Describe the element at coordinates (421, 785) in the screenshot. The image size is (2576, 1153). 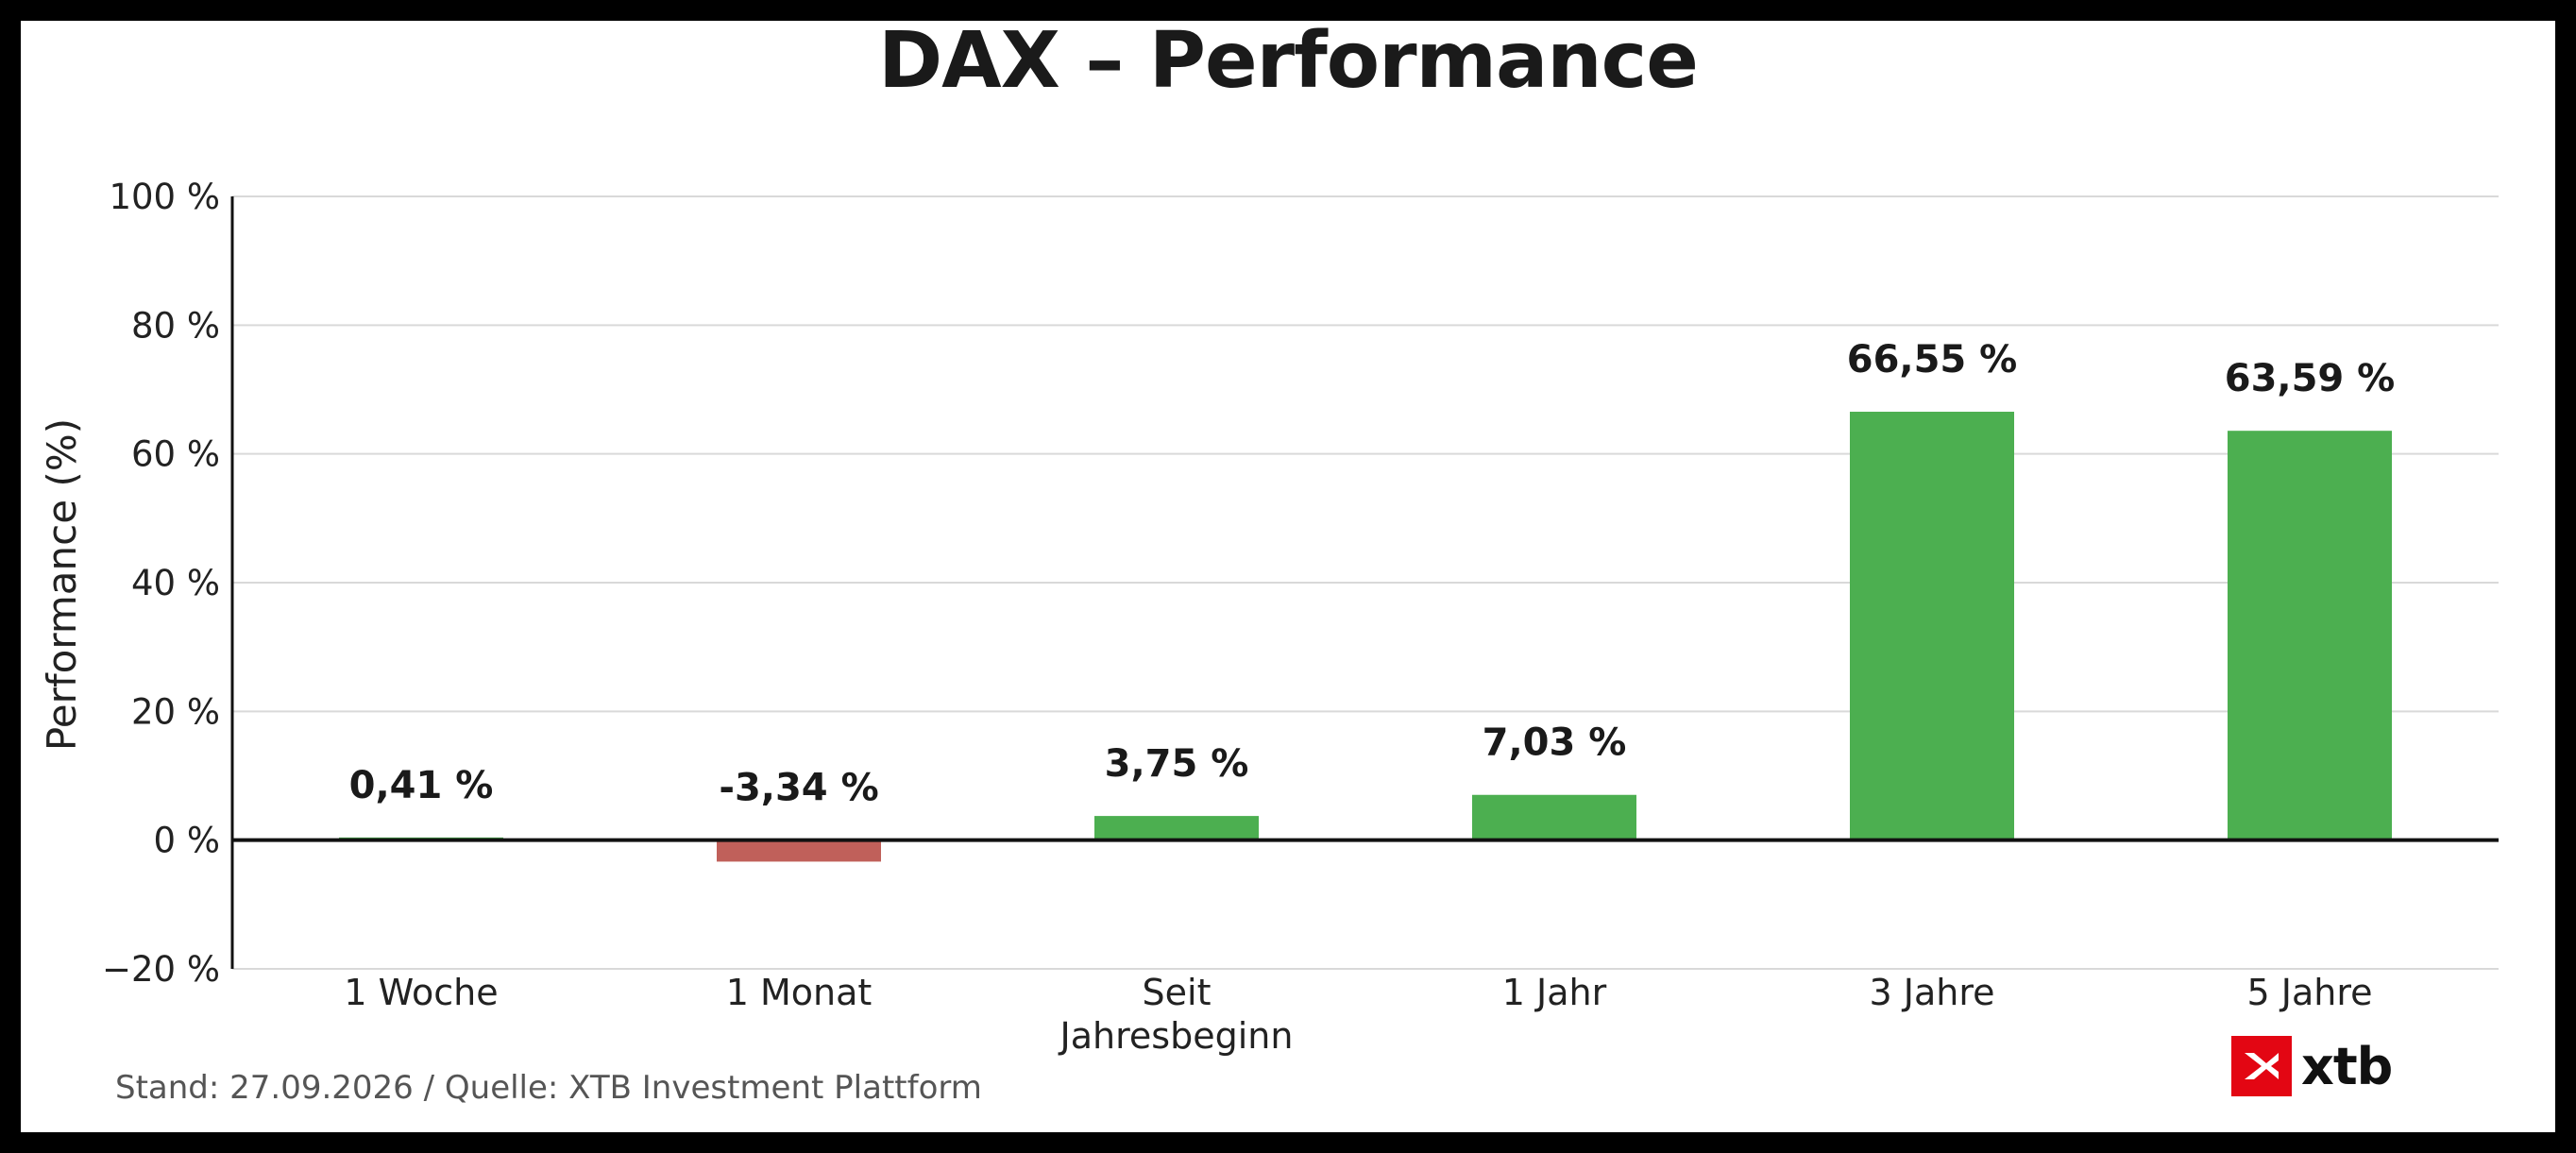
I see `data-label: 0,41 %` at that location.